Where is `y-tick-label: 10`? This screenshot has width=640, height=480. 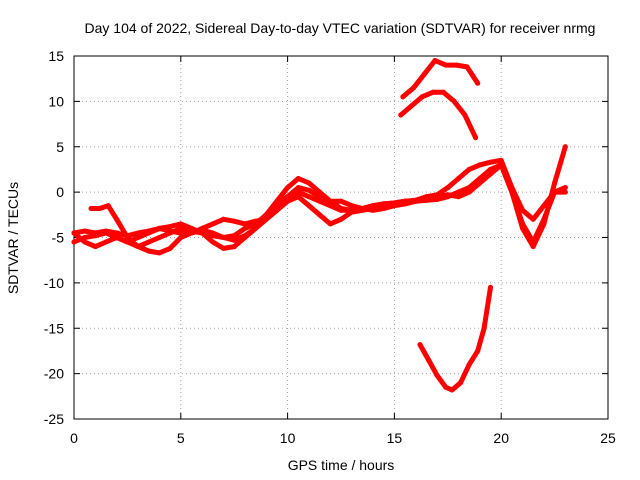
y-tick-label: 10 is located at coordinates (56, 101).